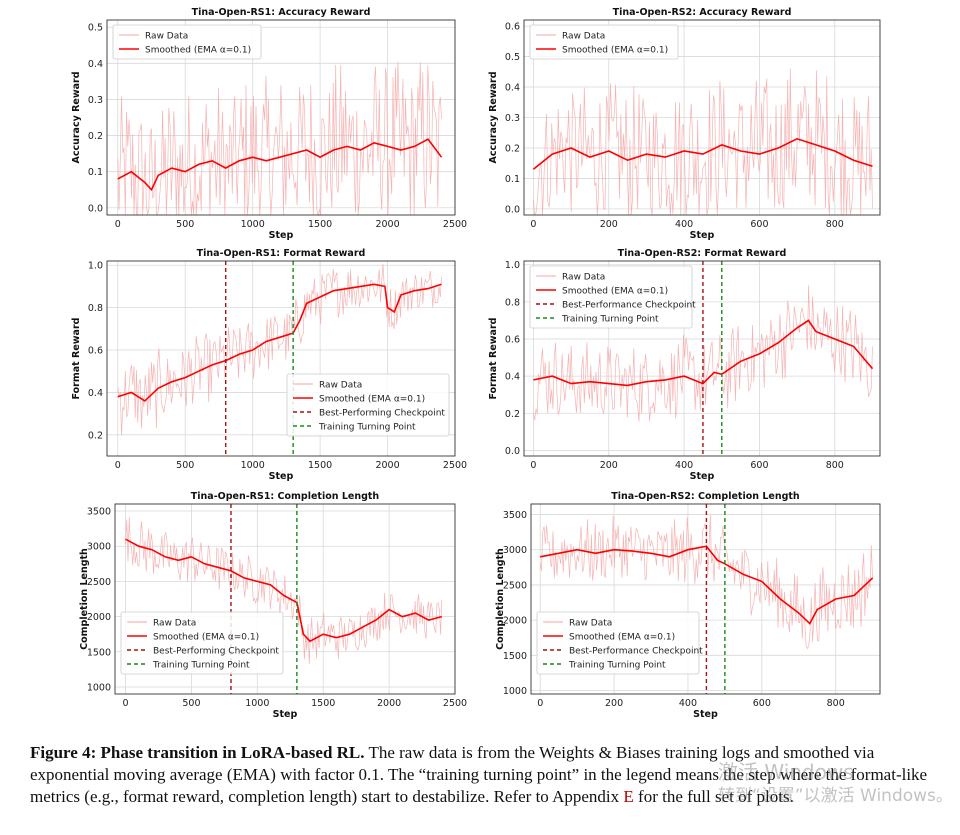  Describe the element at coordinates (705, 496) in the screenshot. I see `chart-title: Tina-Open-RS2: Completion Length` at that location.